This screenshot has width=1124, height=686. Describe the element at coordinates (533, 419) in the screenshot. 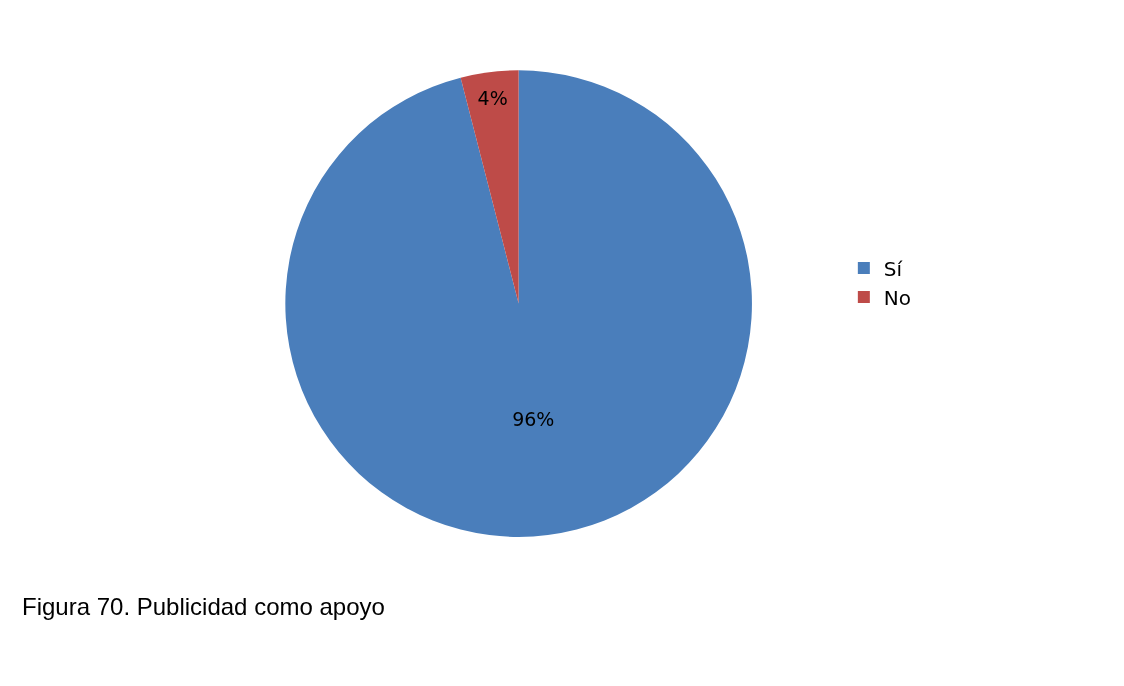

I see `data-label: 96%` at that location.